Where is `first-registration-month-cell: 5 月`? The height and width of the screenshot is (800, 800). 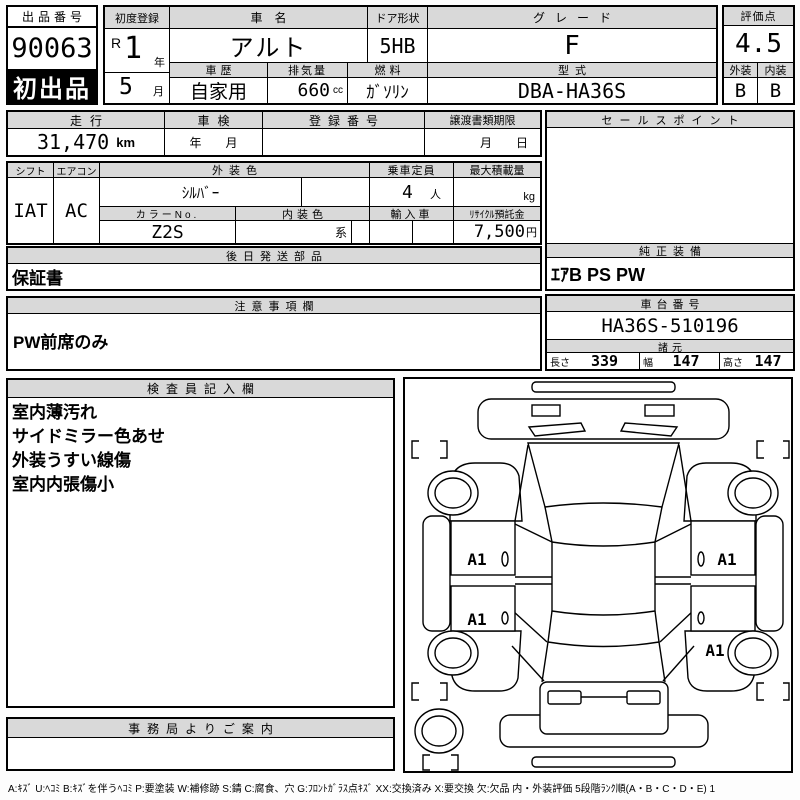 first-registration-month-cell: 5 月 is located at coordinates (137, 88).